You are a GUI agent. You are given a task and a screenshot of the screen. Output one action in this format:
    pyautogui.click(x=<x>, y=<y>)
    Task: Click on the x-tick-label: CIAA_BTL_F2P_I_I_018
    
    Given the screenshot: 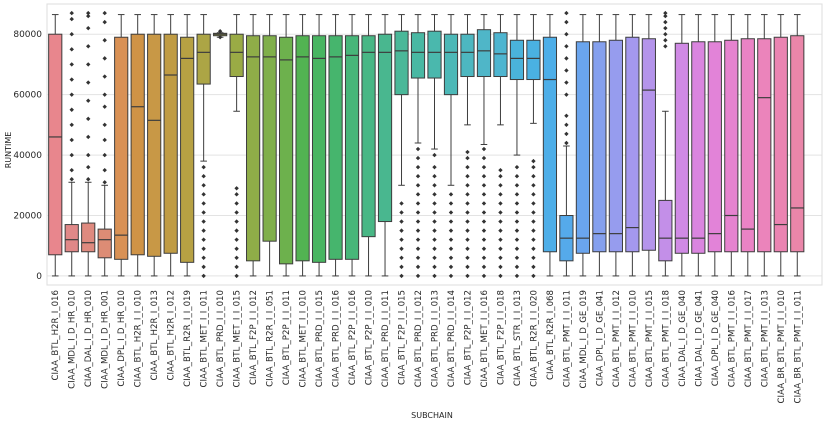 What is the action you would take?
    pyautogui.click(x=501, y=337)
    